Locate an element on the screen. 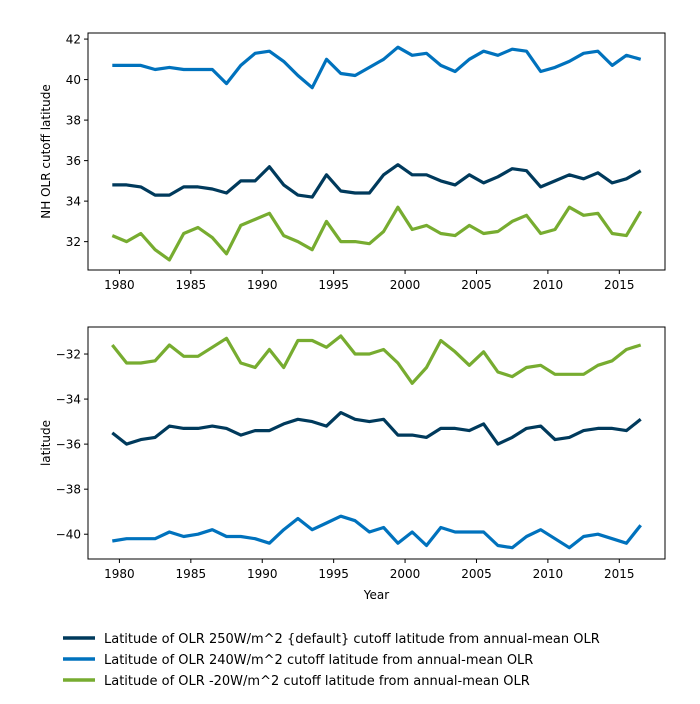  y-tick-label: 32 is located at coordinates (73, 242).